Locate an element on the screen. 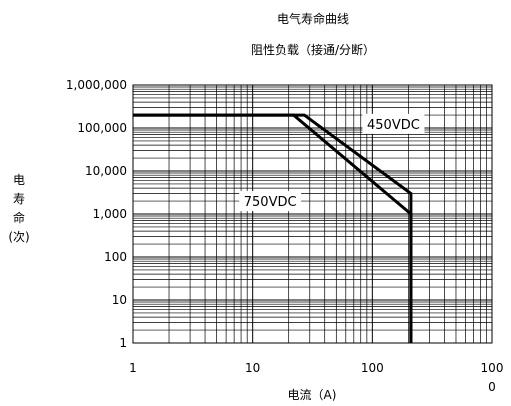 Image resolution: width=511 pixels, height=406 pixels. y-axis-label-line-1: 电 is located at coordinates (19, 180).